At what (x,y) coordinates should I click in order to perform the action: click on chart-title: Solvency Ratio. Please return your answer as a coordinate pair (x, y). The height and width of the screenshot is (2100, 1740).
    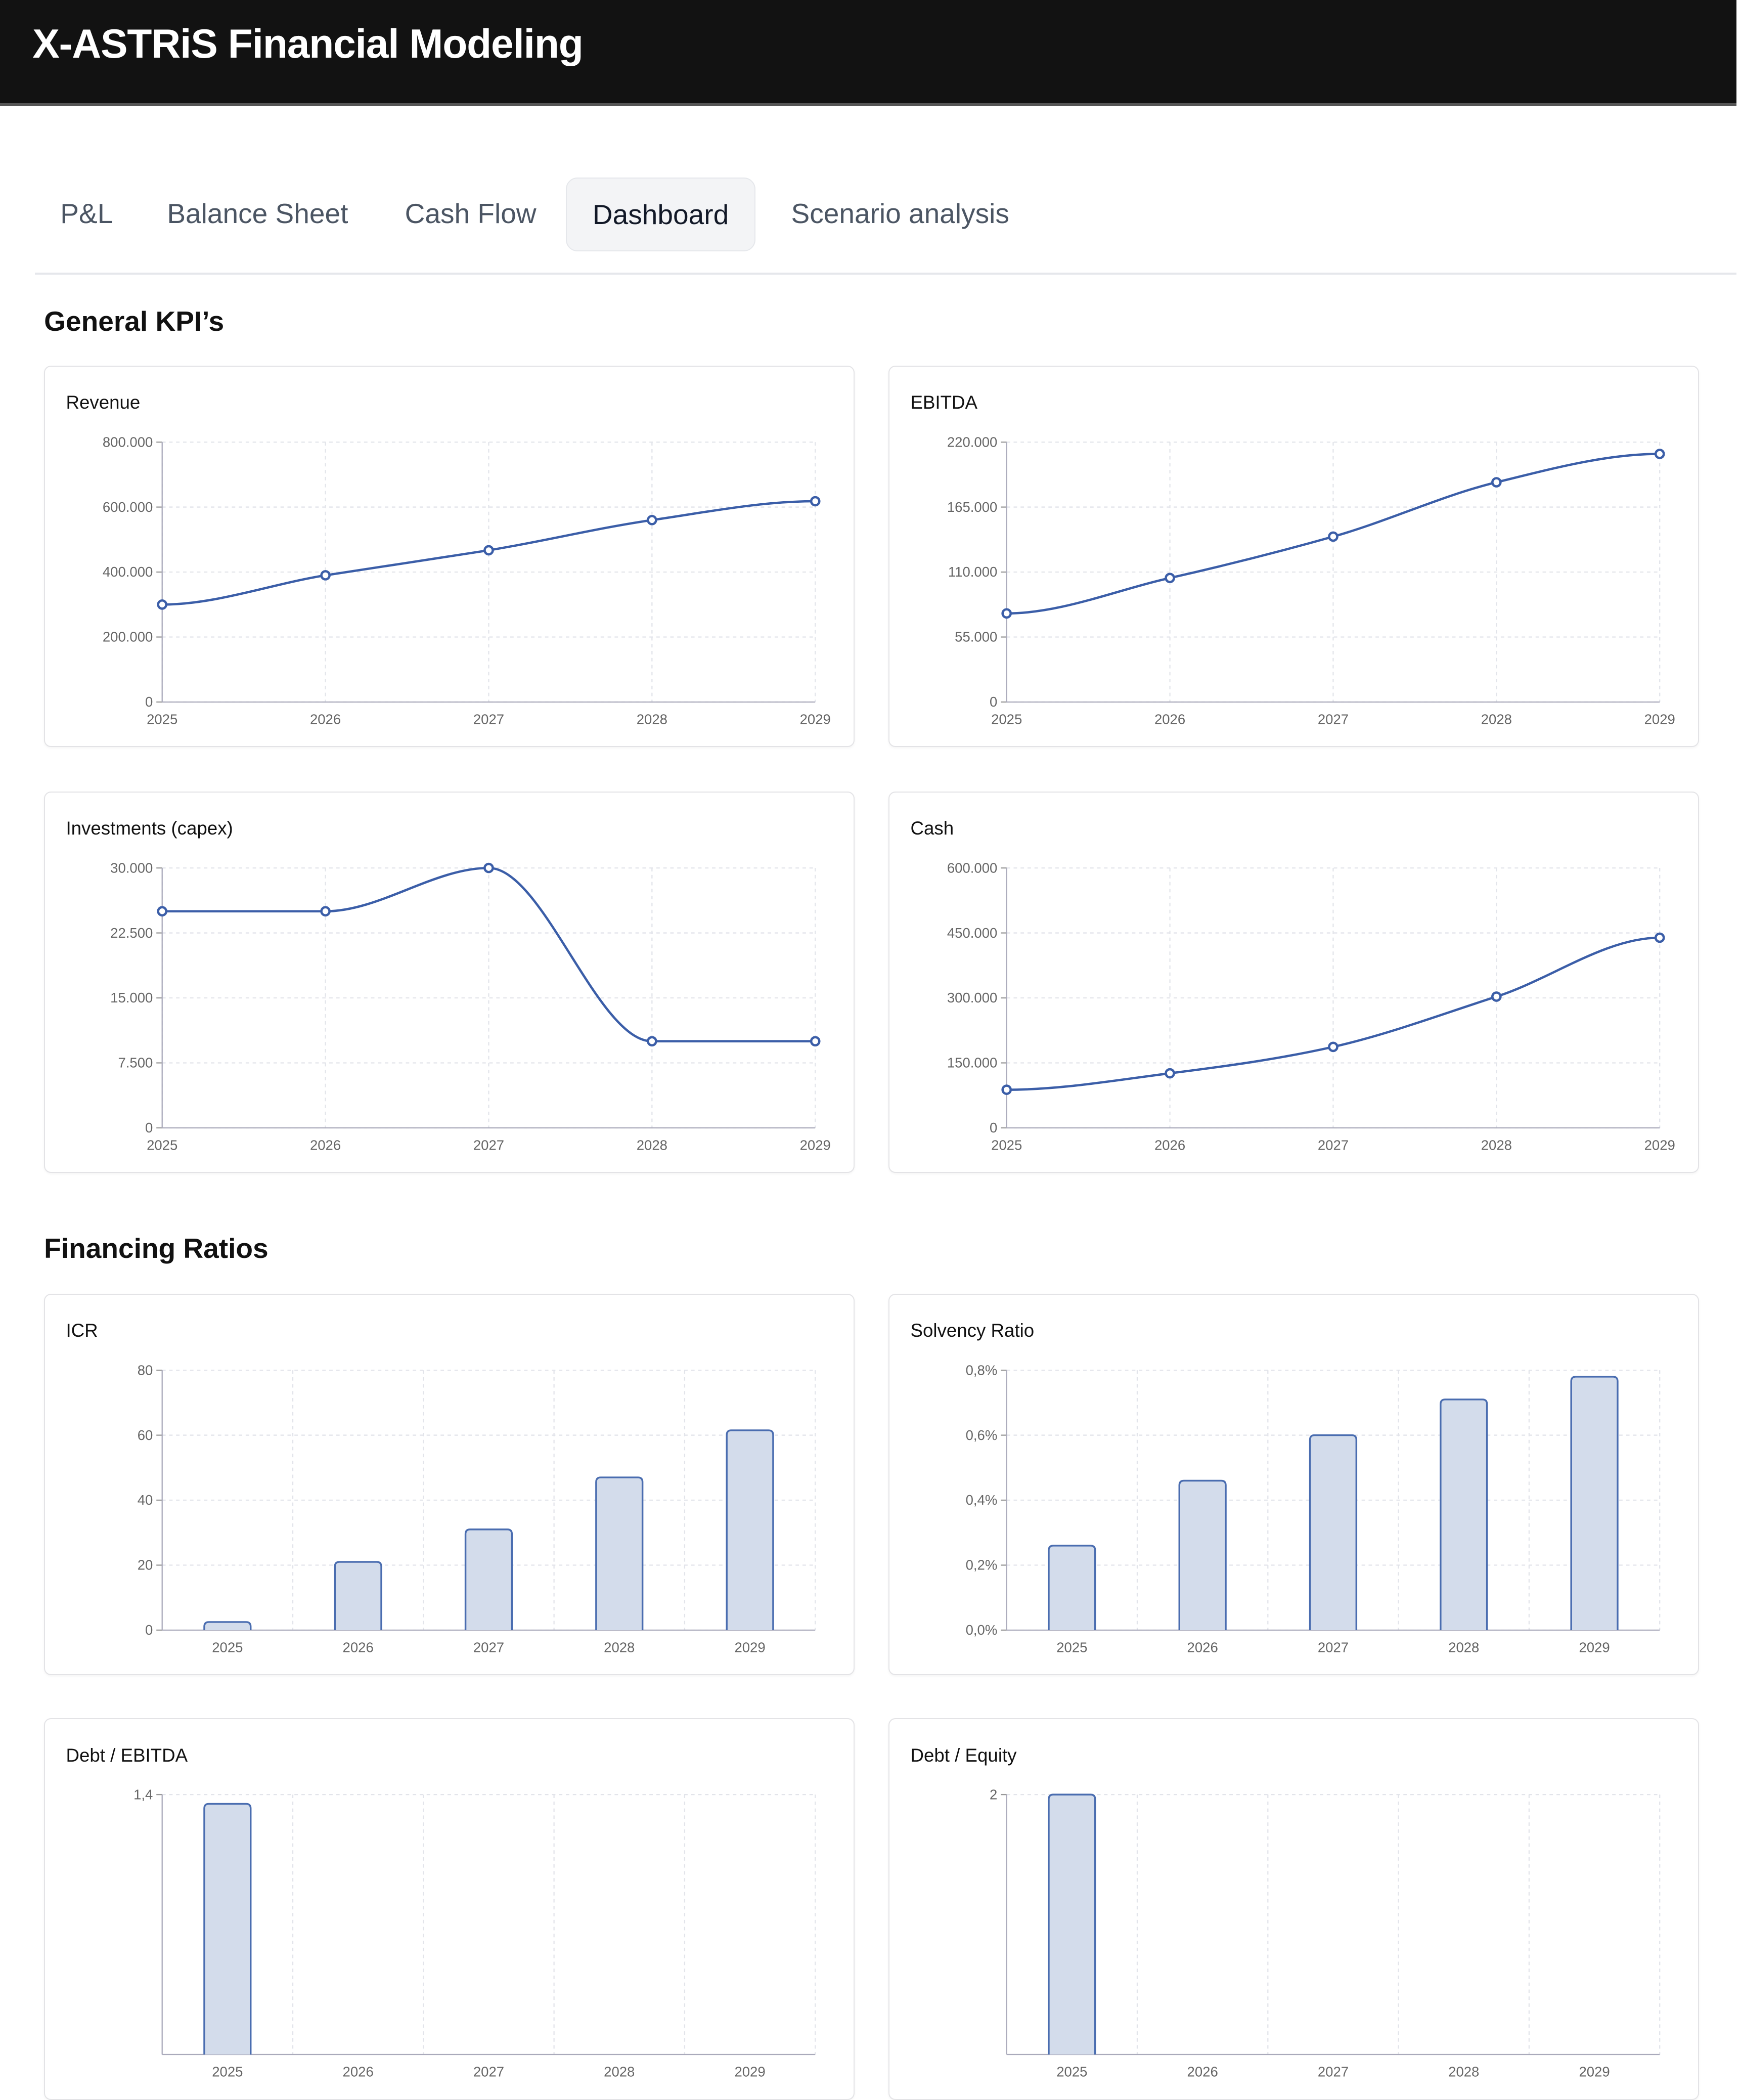
    Looking at the image, I should click on (973, 1331).